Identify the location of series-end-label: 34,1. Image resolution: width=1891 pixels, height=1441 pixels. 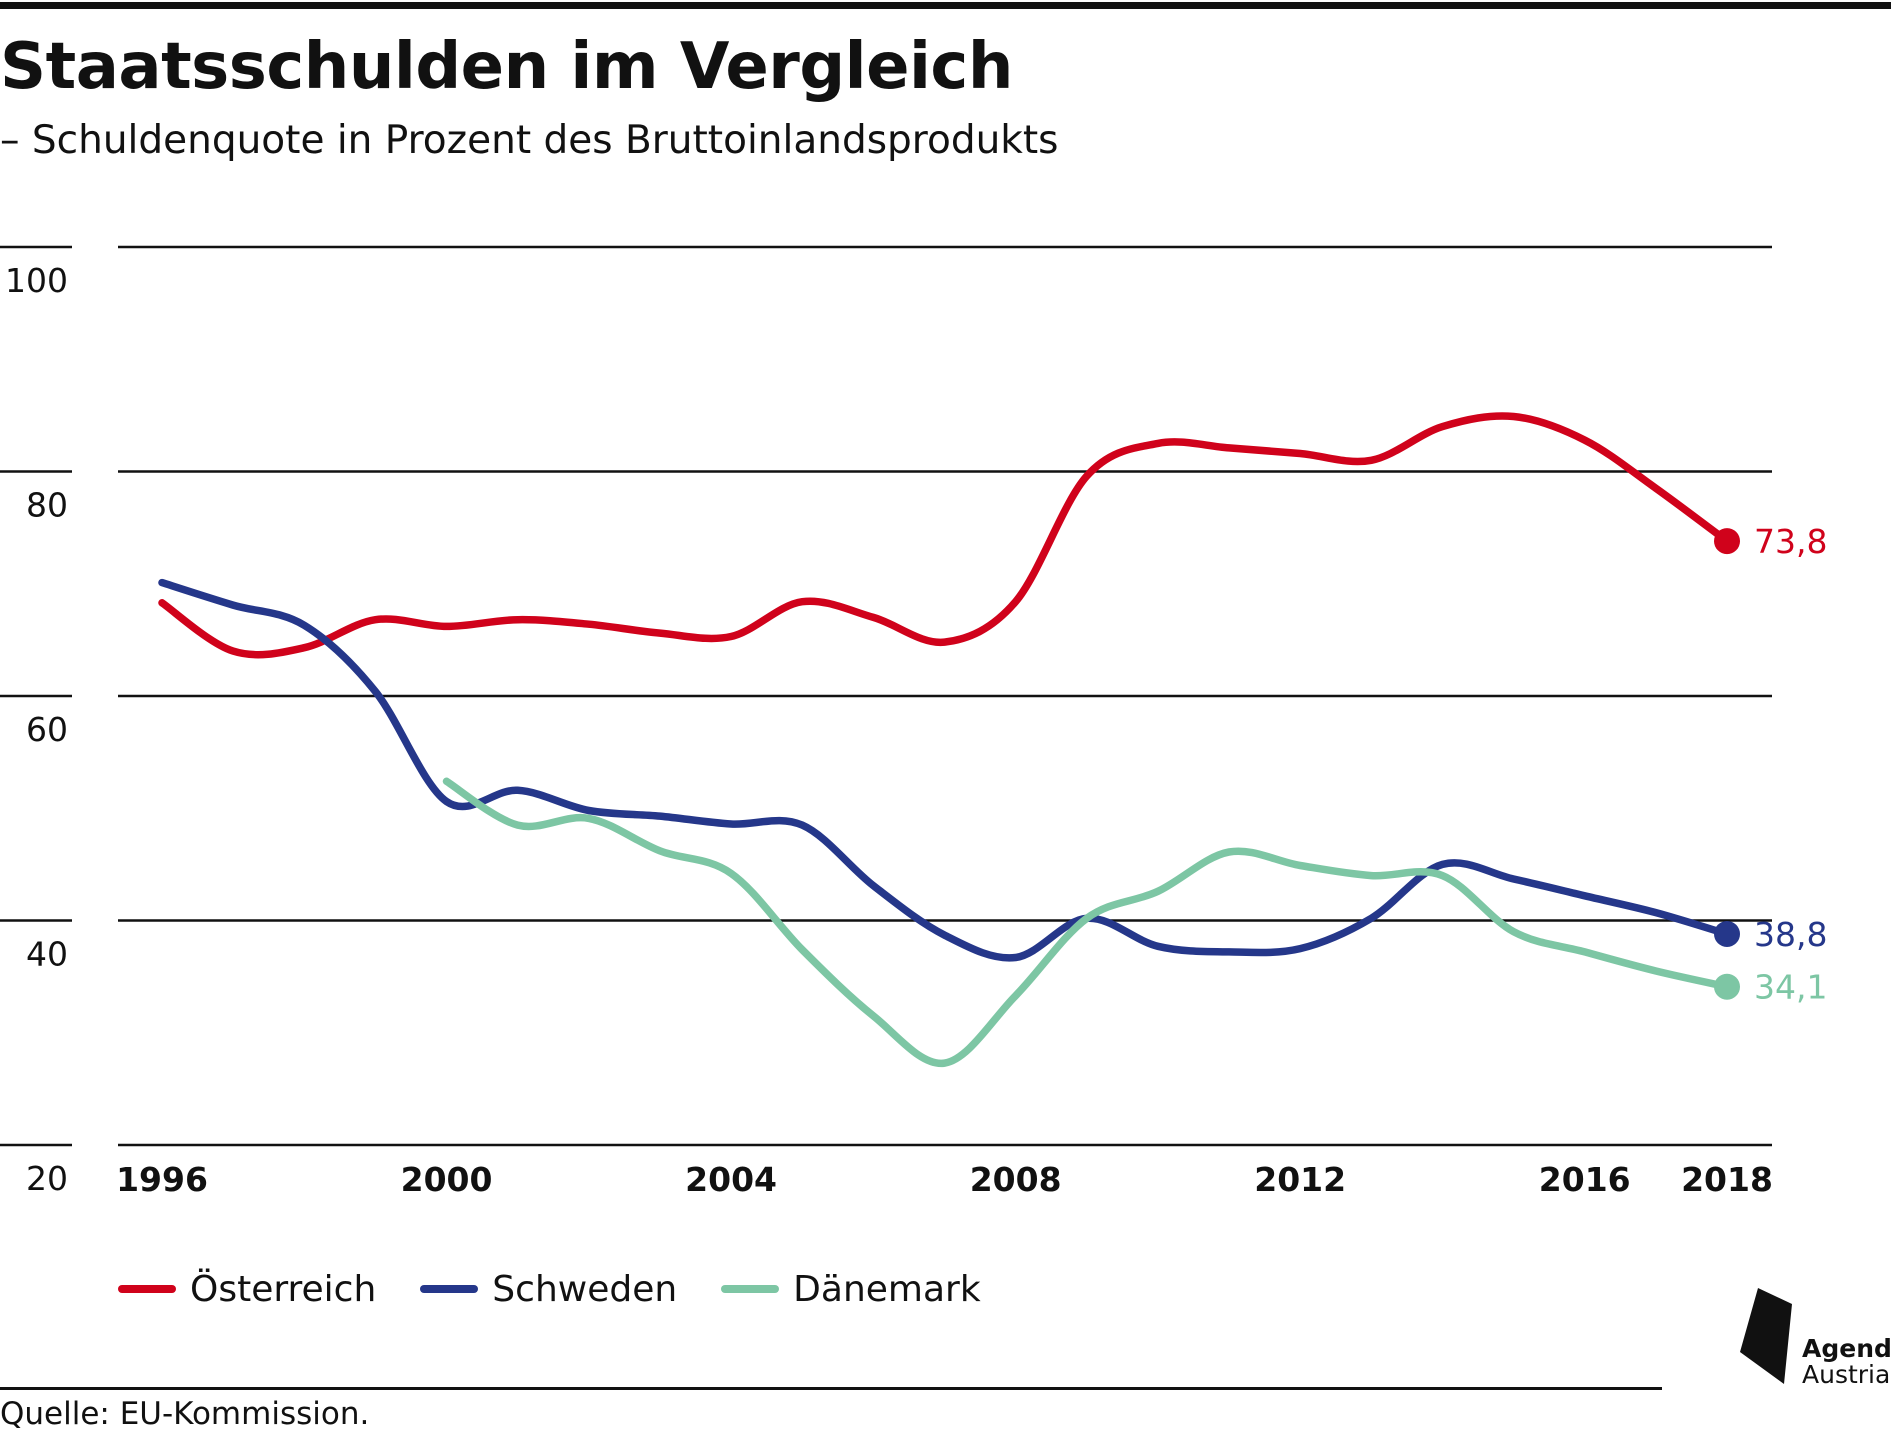
(1790, 987).